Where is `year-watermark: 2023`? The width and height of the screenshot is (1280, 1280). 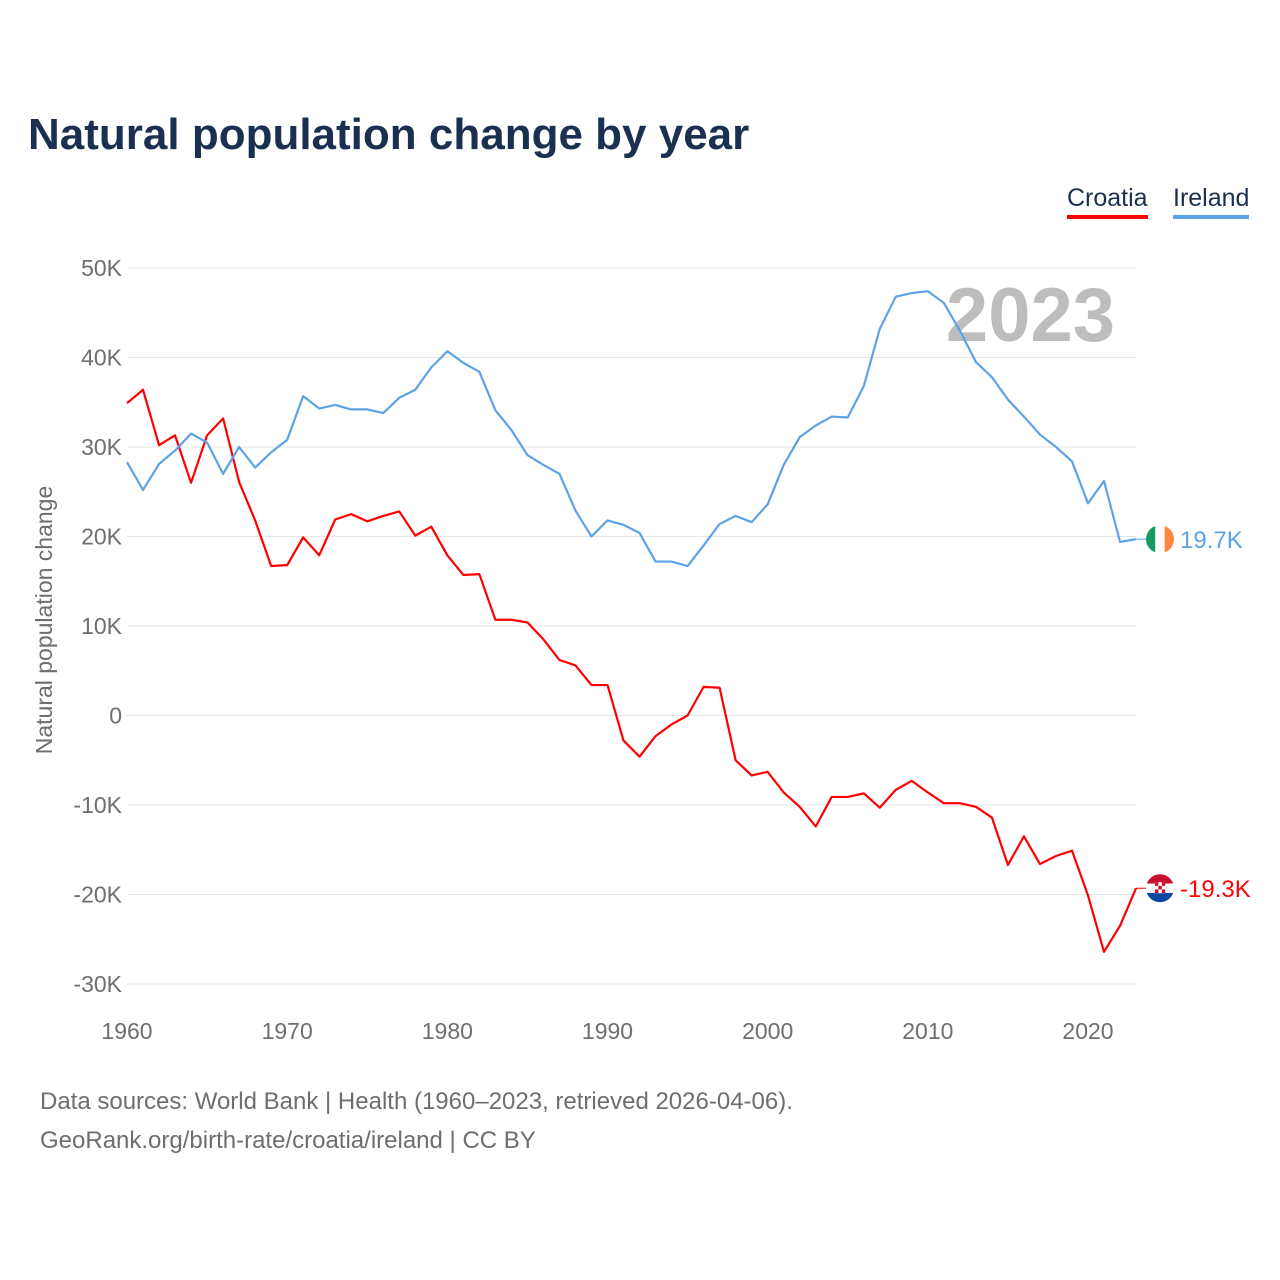 year-watermark: 2023 is located at coordinates (1030, 315).